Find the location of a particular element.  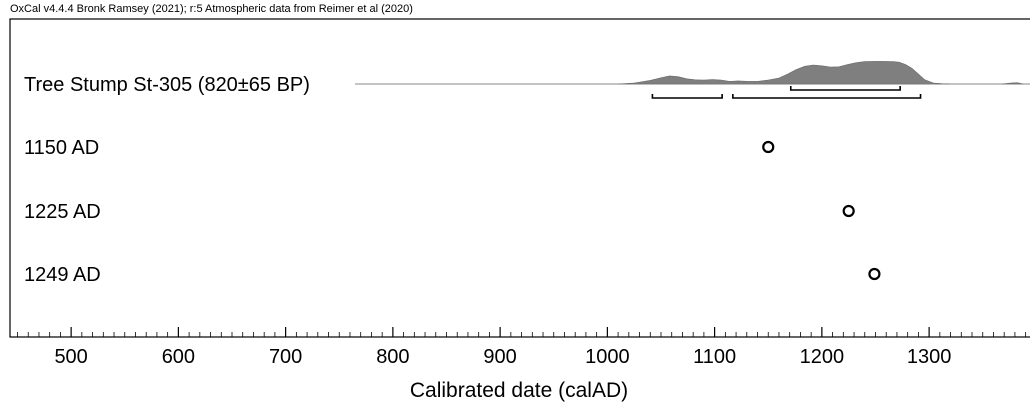

x-tick-label: 1100 is located at coordinates (714, 357).